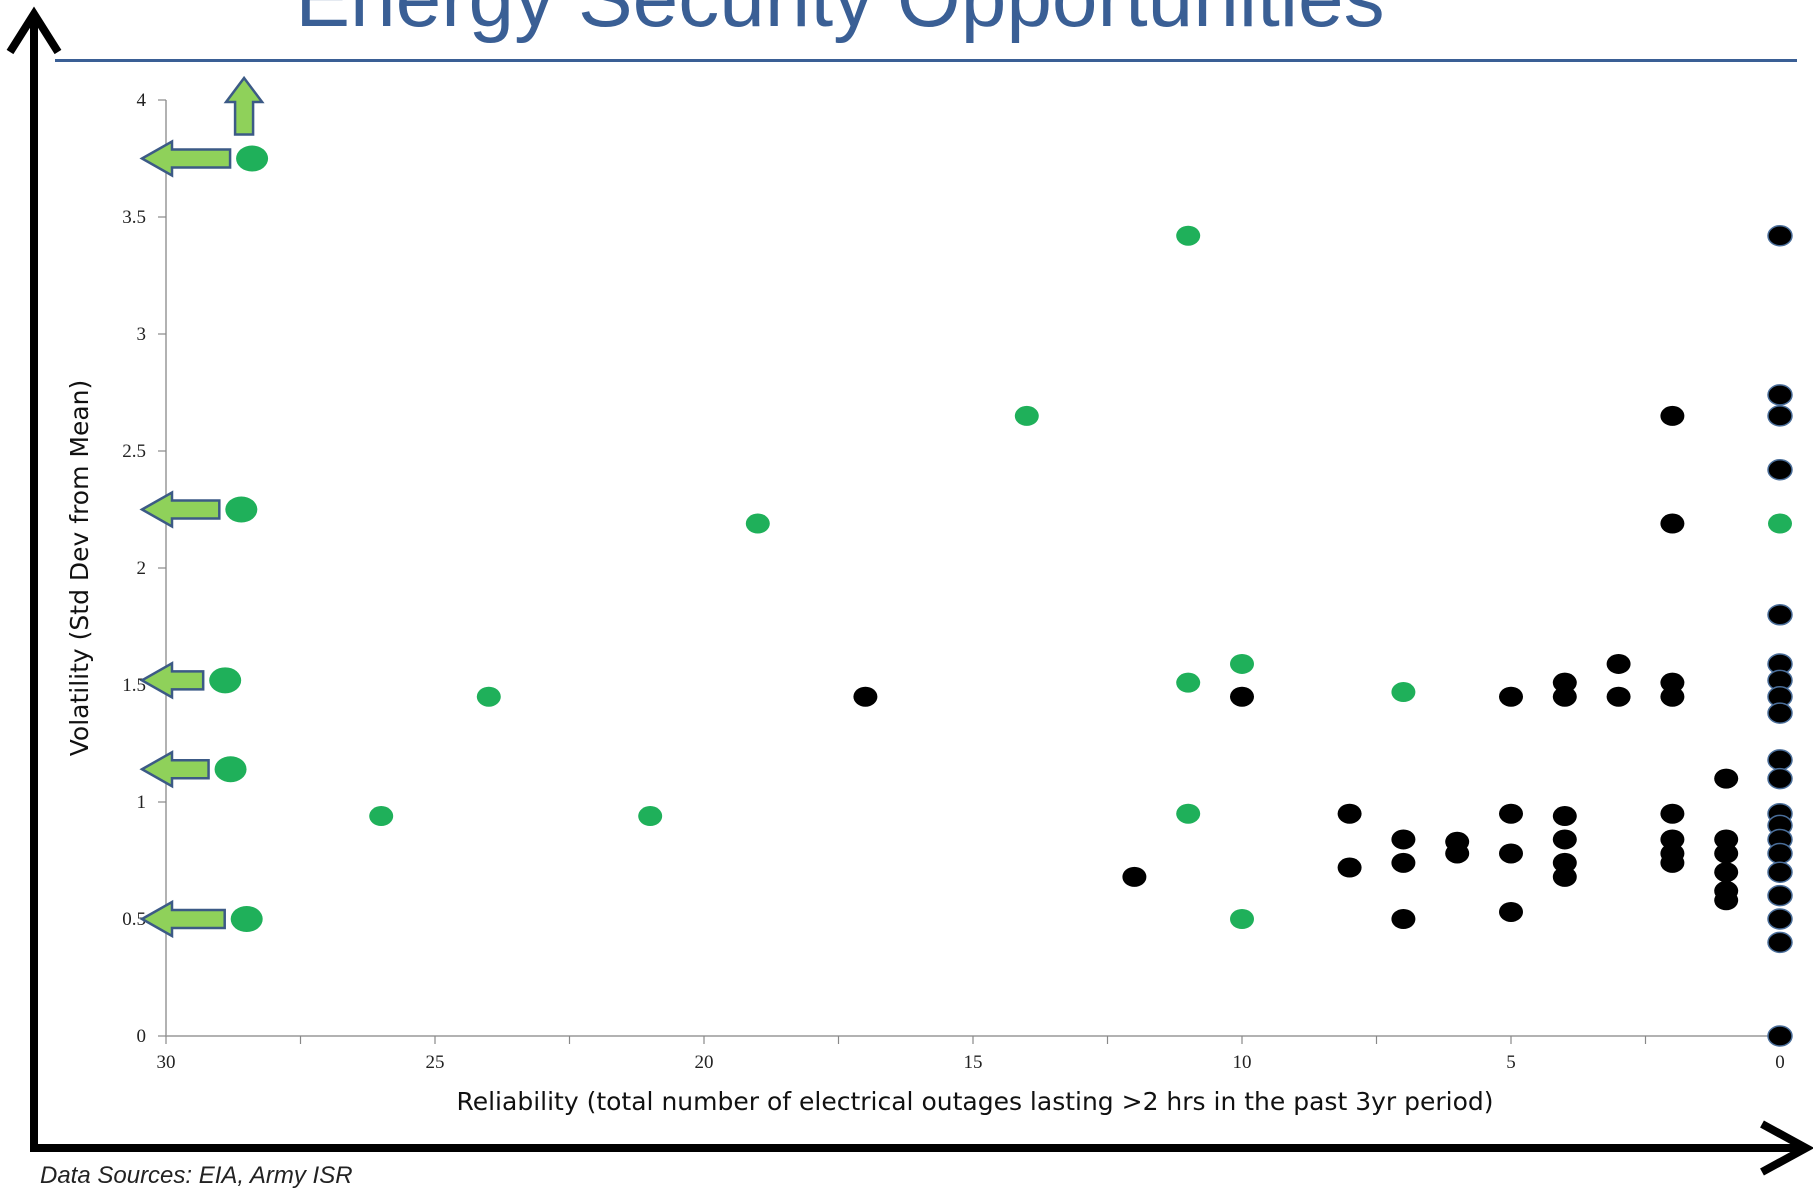  Describe the element at coordinates (34, 30) in the screenshot. I see `big-vertical-arrow-head` at that location.